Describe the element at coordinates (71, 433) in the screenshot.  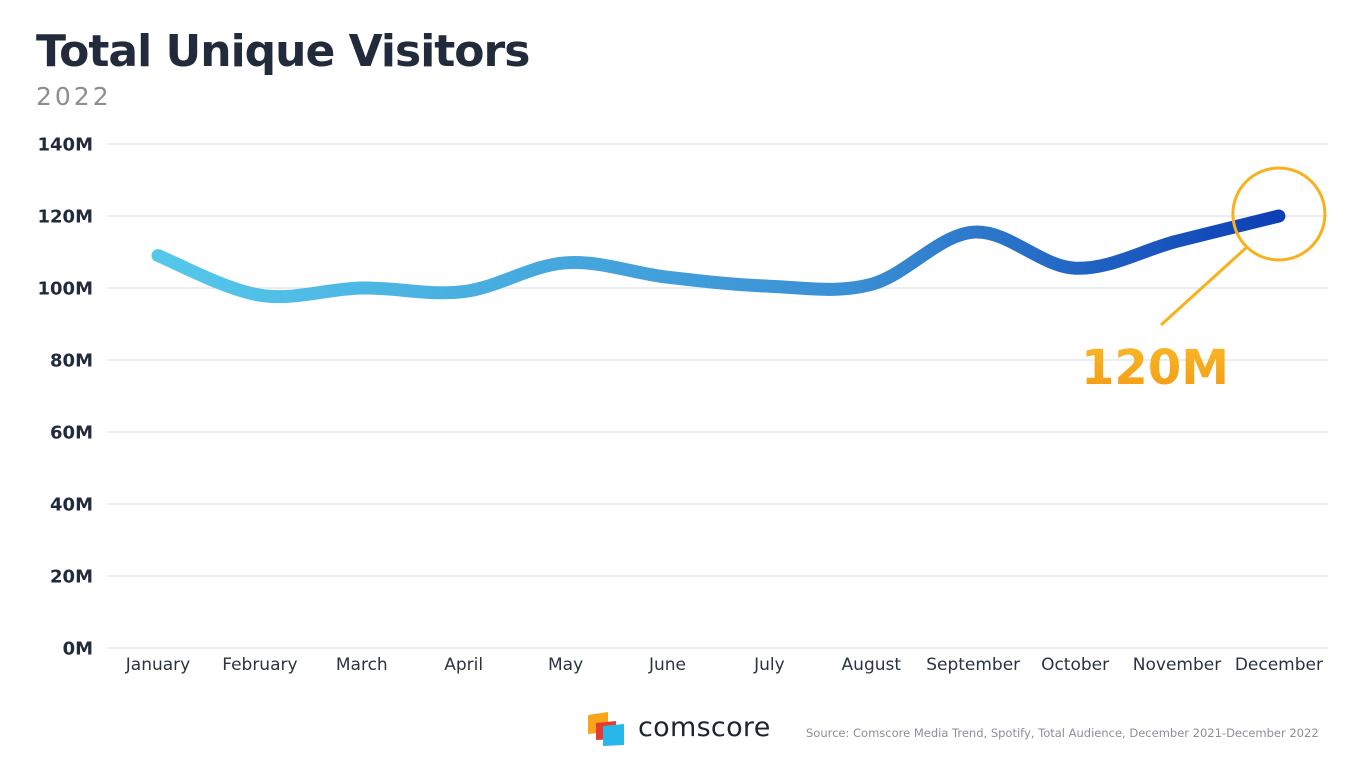
I see `y-tick-label: 60M` at that location.